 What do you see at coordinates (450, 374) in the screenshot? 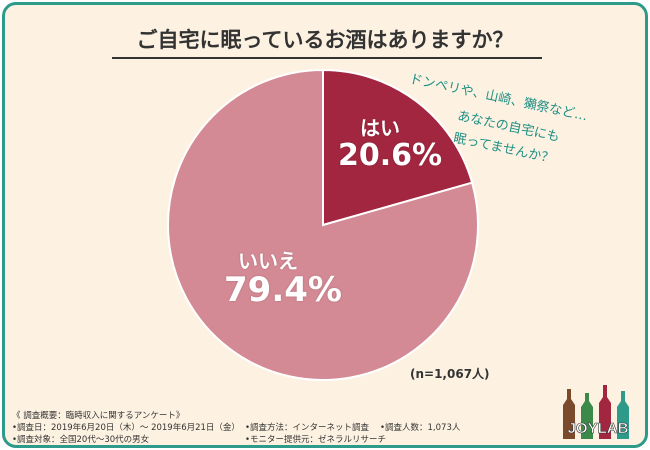
I see `sample-size: (n=1,067人)` at bounding box center [450, 374].